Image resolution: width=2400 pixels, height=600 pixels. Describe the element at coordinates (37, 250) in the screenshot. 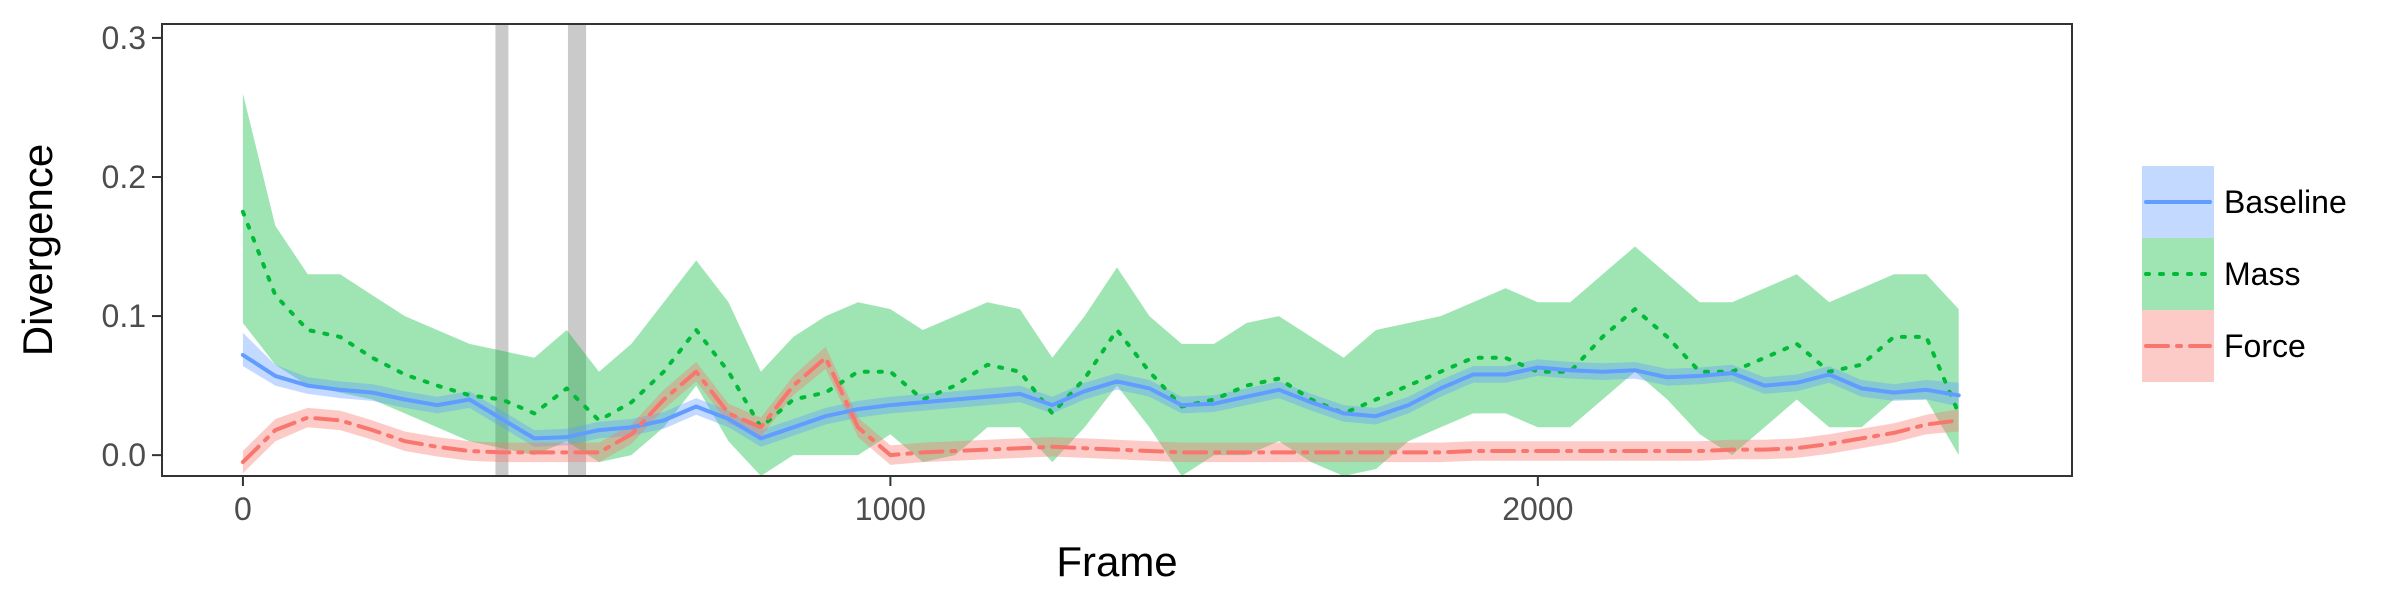

I see `y-axis-title: Divergence` at that location.